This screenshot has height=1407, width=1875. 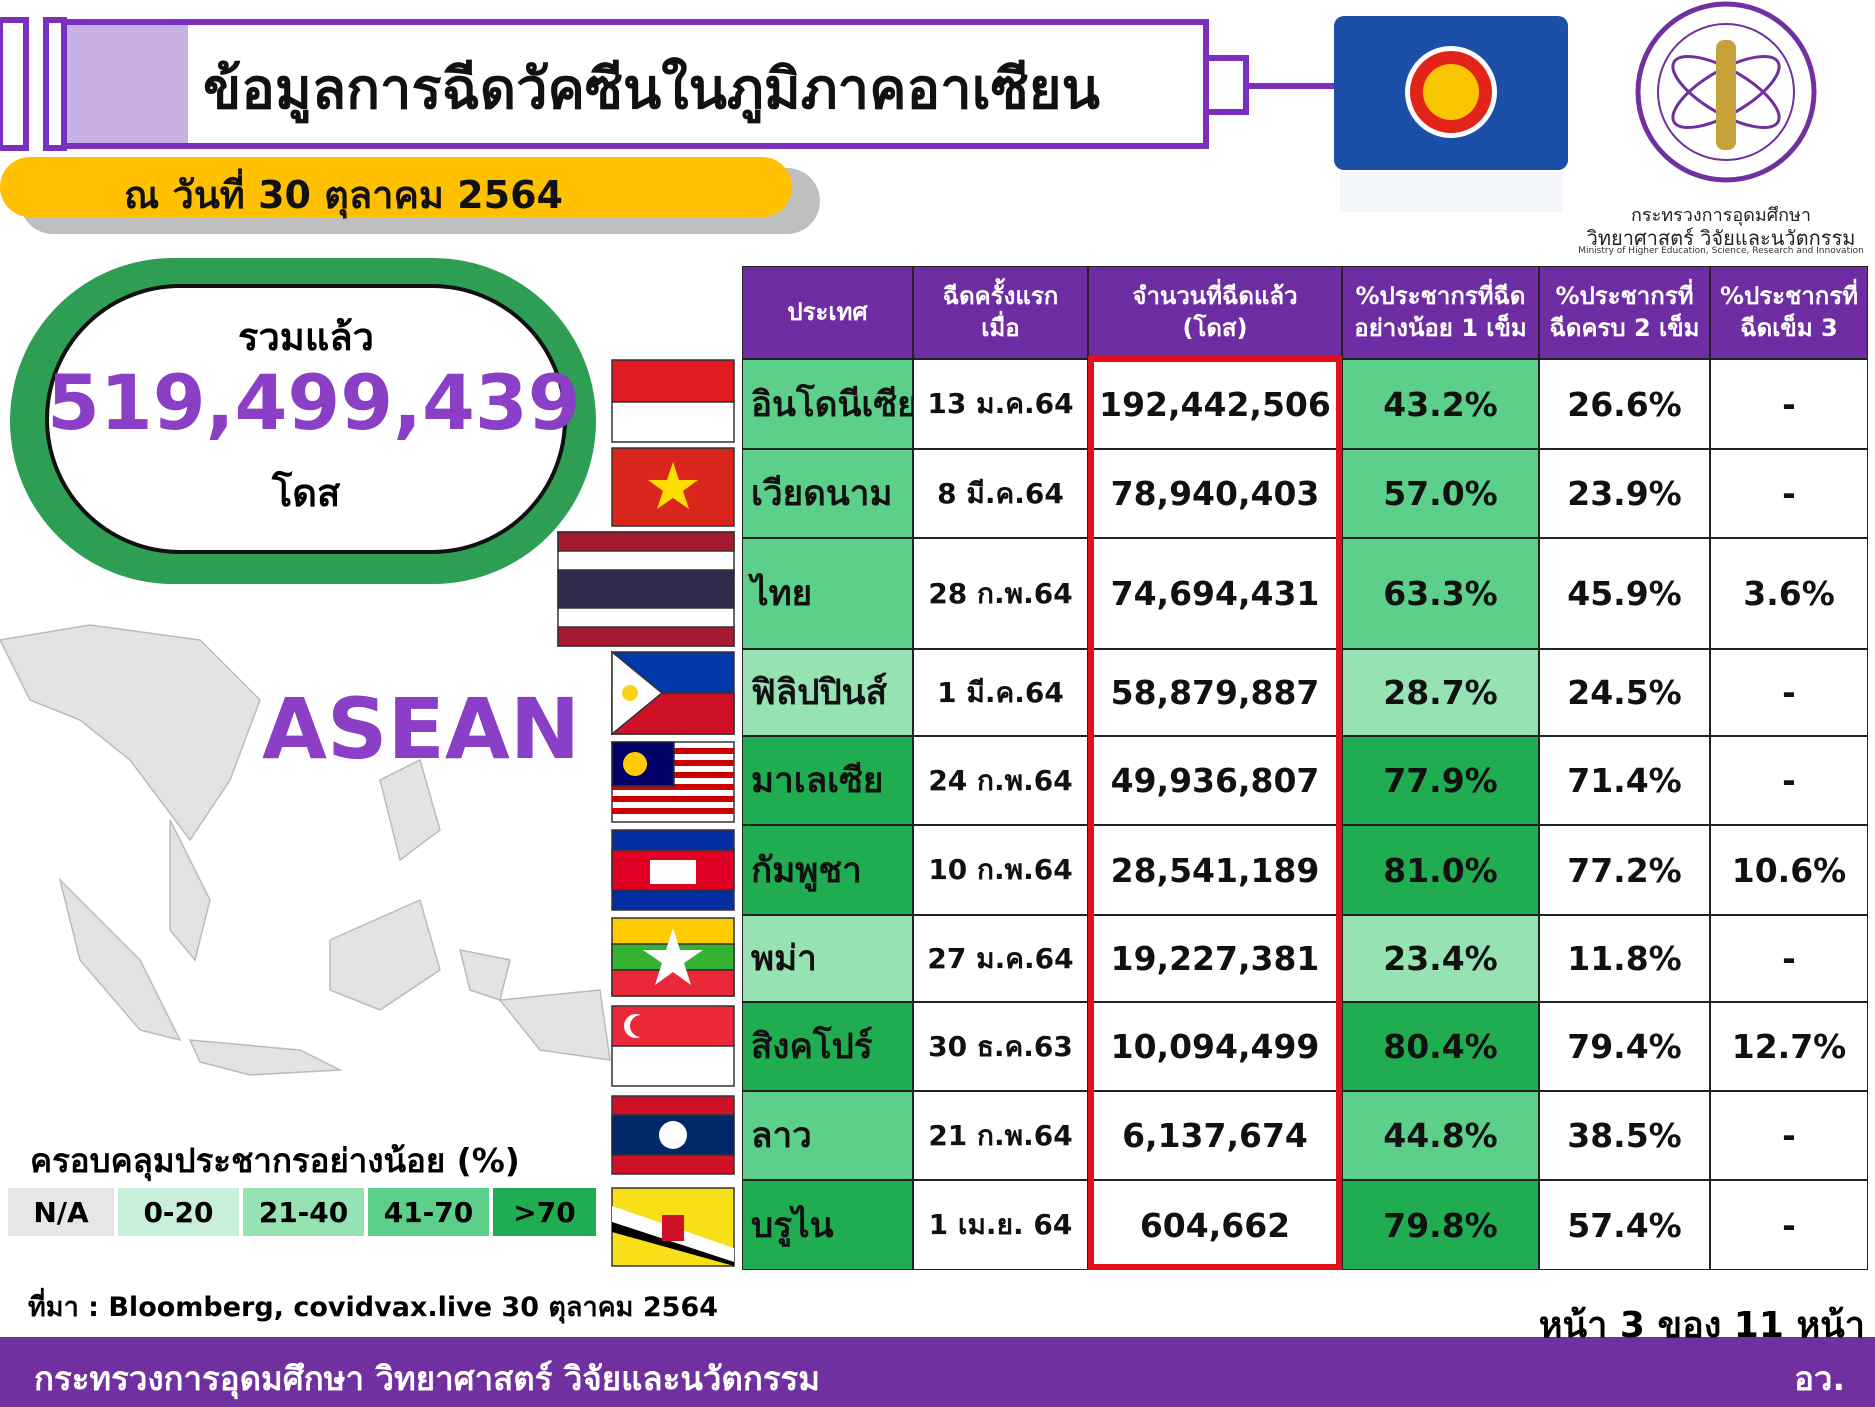 I want to click on cell-text: 57.4%, so click(x=1624, y=1225).